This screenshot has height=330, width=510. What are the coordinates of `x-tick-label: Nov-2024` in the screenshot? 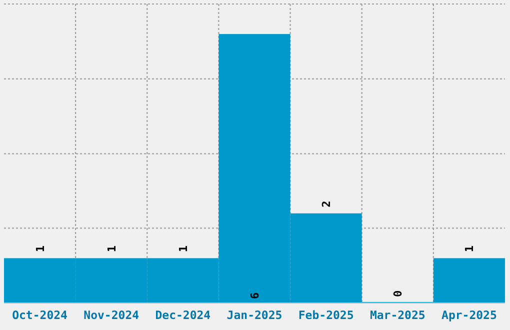 It's located at (112, 315).